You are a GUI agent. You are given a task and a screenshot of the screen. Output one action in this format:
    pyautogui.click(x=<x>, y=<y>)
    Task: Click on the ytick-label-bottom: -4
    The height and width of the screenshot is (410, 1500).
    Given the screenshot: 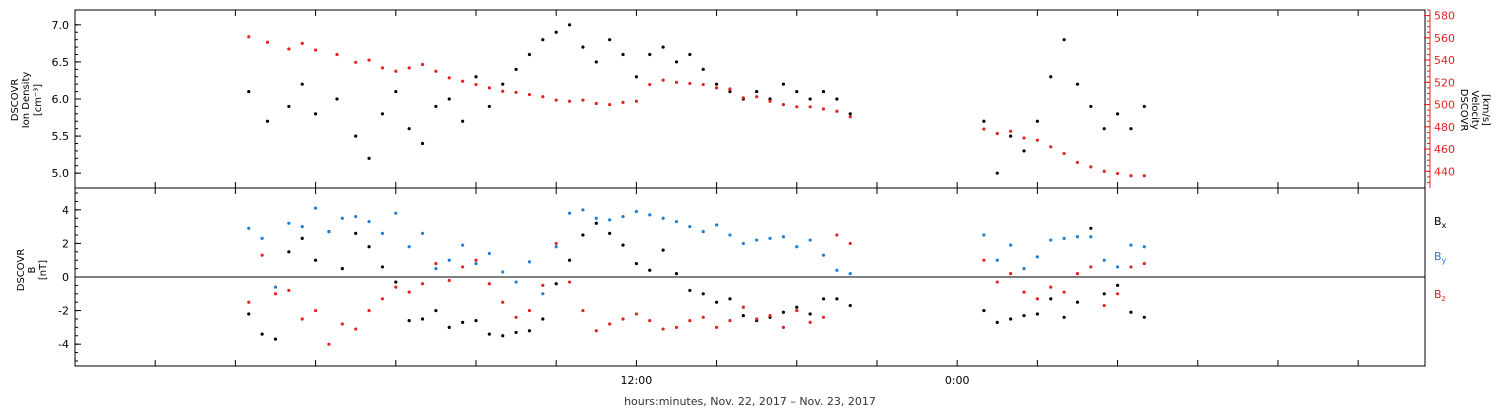 What is the action you would take?
    pyautogui.click(x=63, y=344)
    